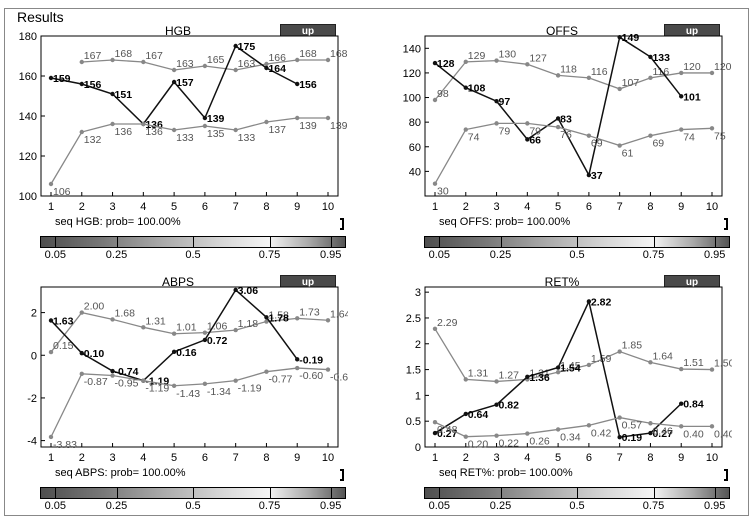 Image resolution: width=753 pixels, height=519 pixels. I want to click on data-label-observed: 83, so click(566, 119).